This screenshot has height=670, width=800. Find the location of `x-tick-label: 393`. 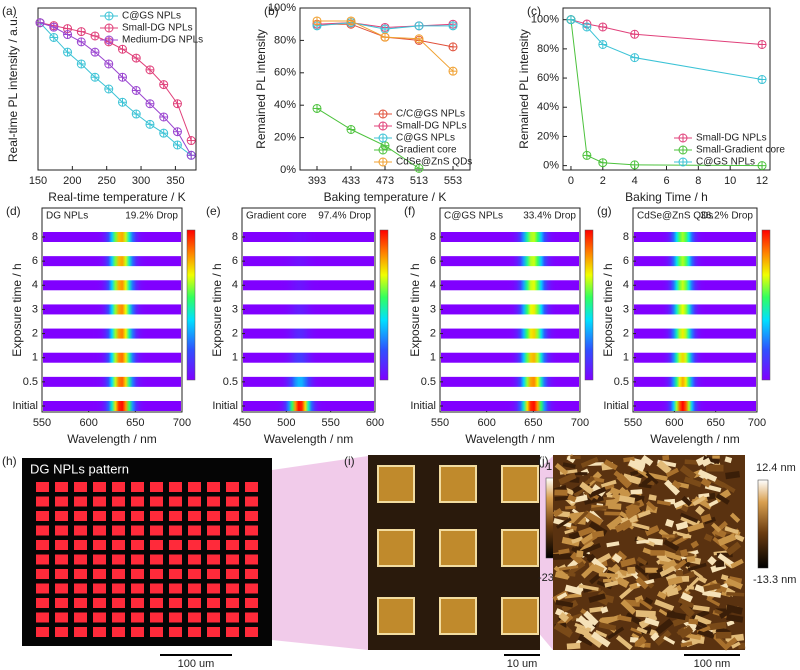

x-tick-label: 393 is located at coordinates (317, 181).